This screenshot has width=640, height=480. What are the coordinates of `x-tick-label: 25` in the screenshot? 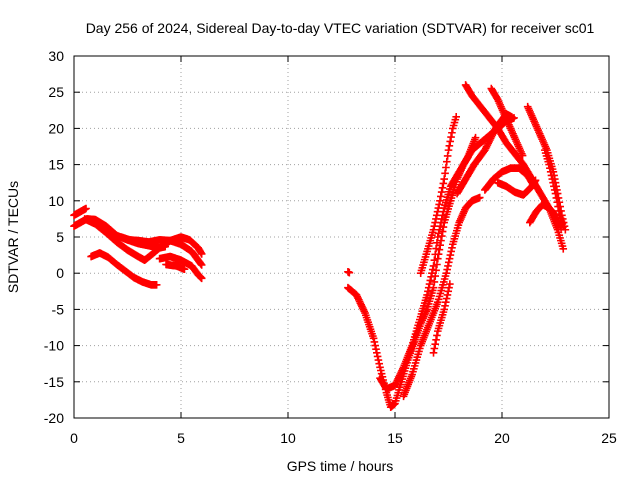 It's located at (609, 438).